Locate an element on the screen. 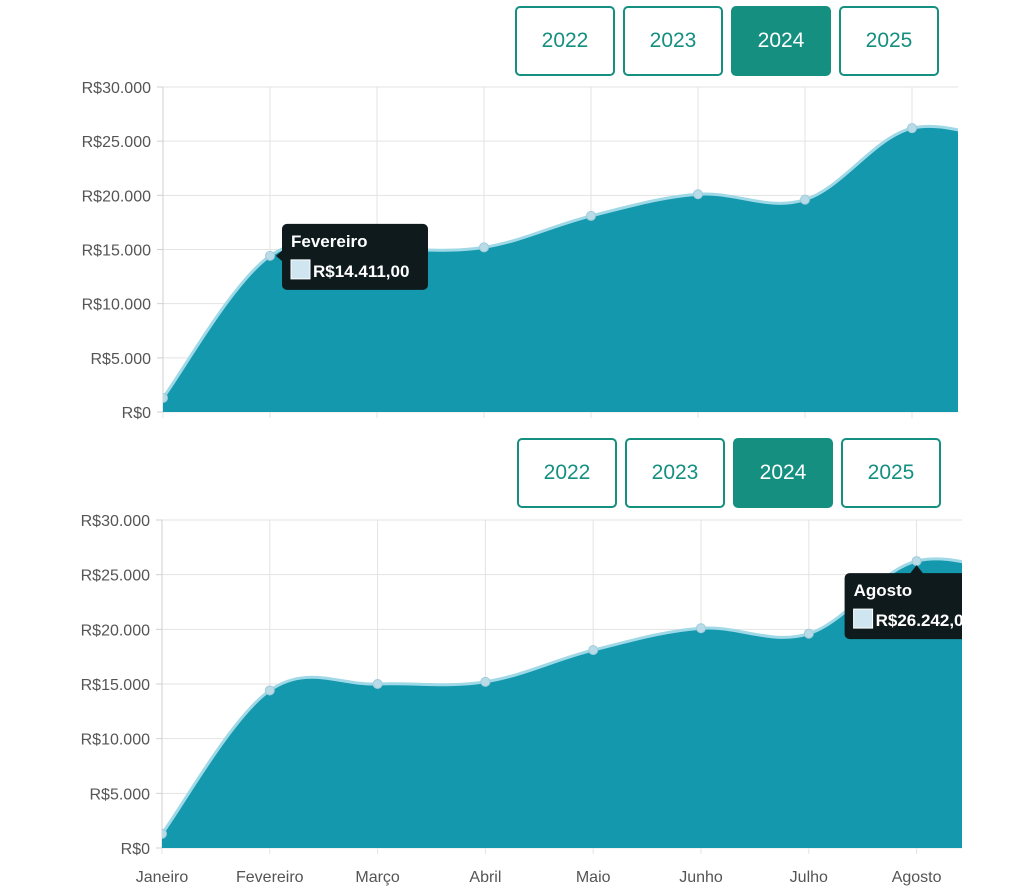 Image resolution: width=1024 pixels, height=895 pixels. x-tick-label: Julho is located at coordinates (809, 877).